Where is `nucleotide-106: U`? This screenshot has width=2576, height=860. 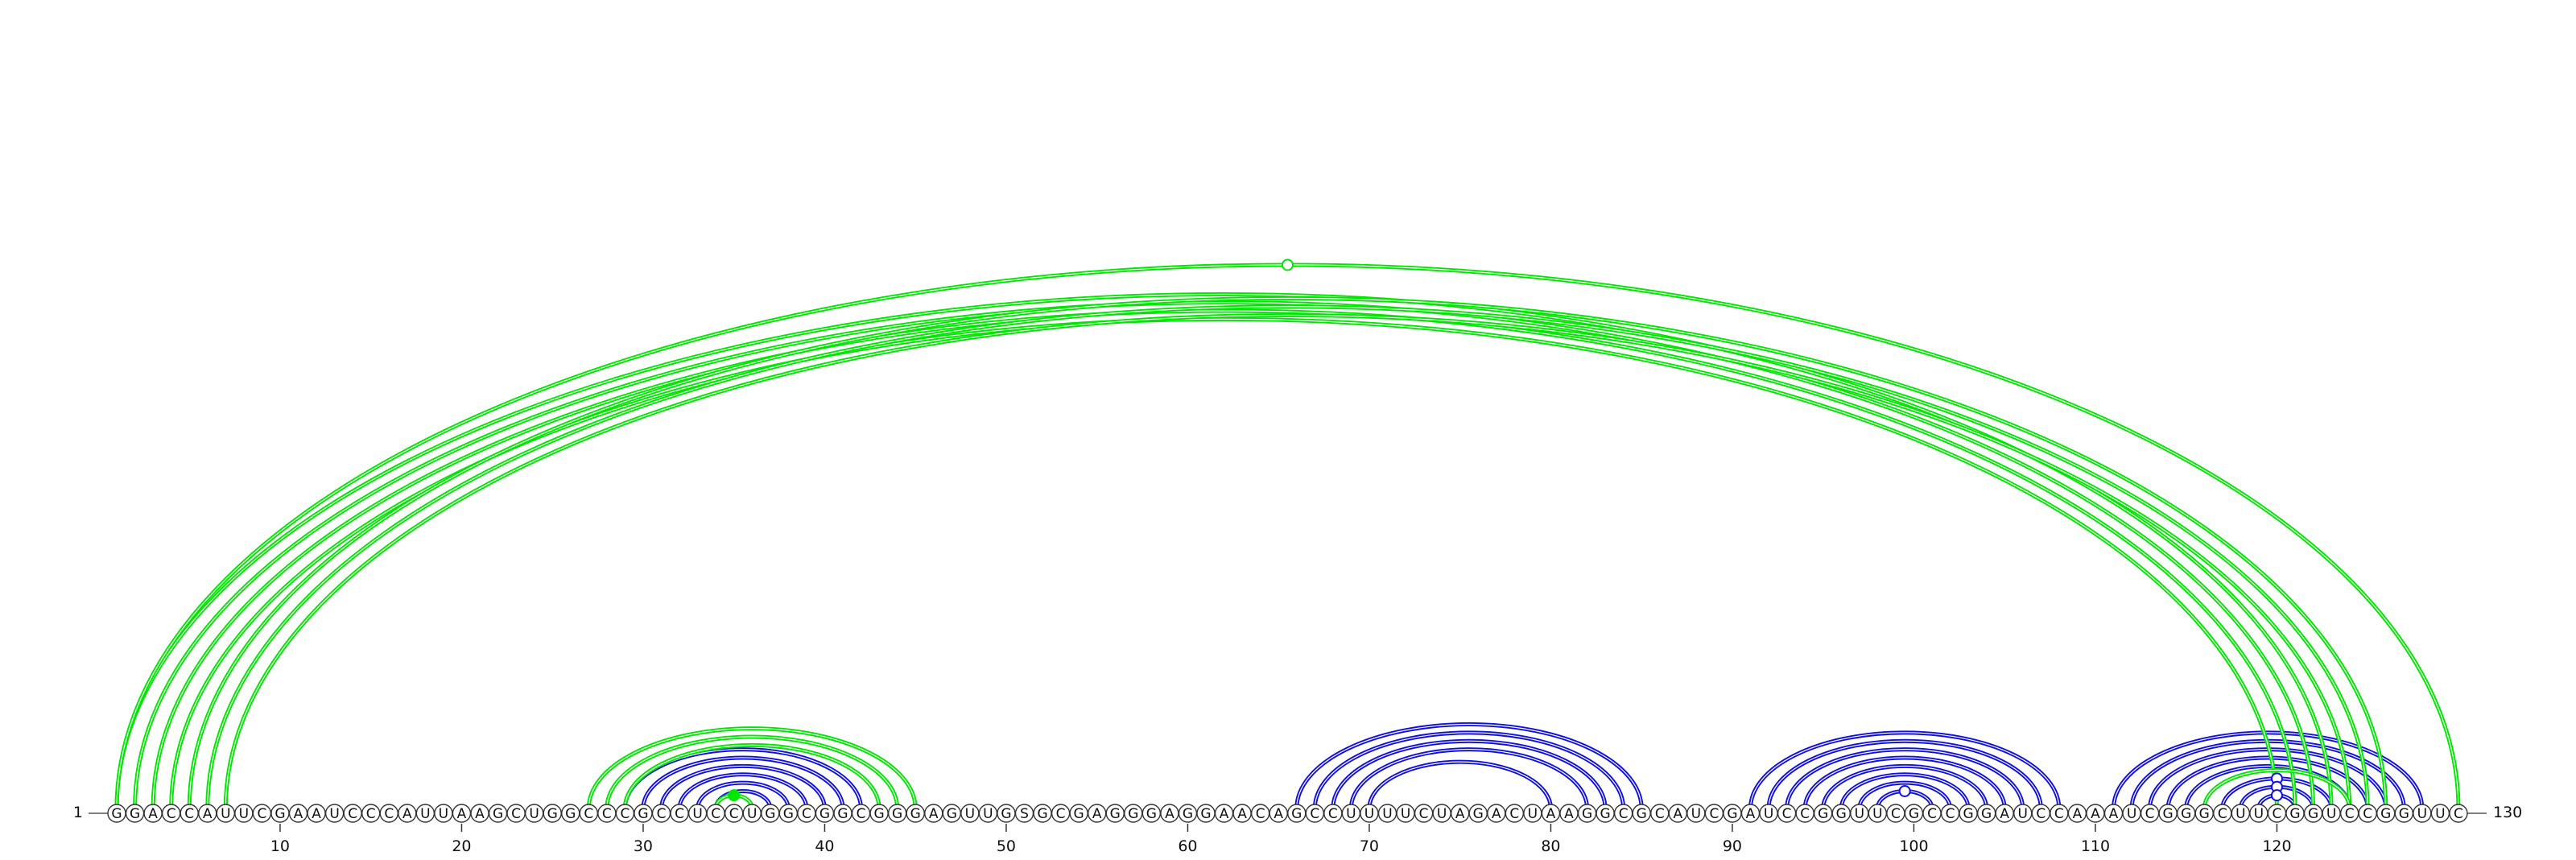
nucleotide-106: U is located at coordinates (2023, 813).